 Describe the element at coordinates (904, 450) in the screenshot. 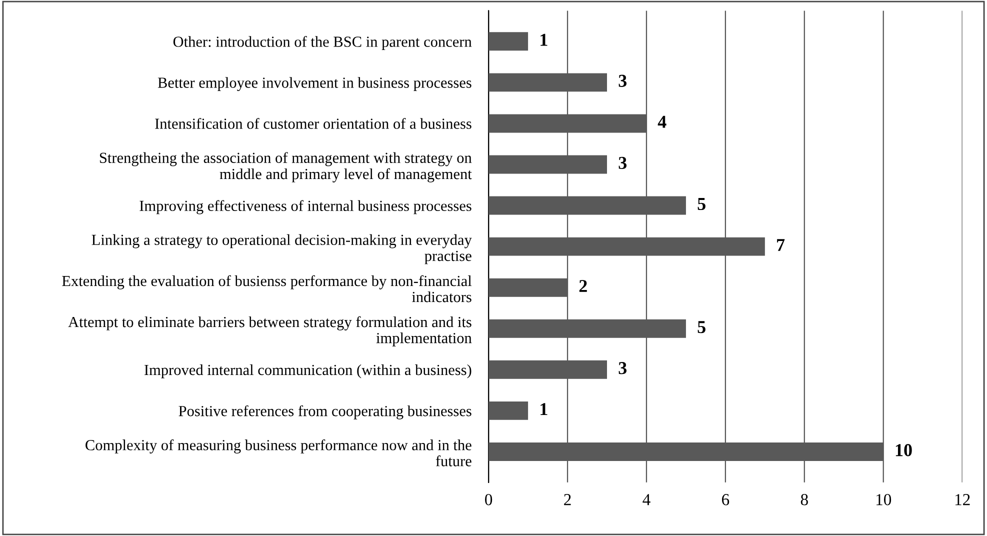

I see `data-label: 10` at that location.